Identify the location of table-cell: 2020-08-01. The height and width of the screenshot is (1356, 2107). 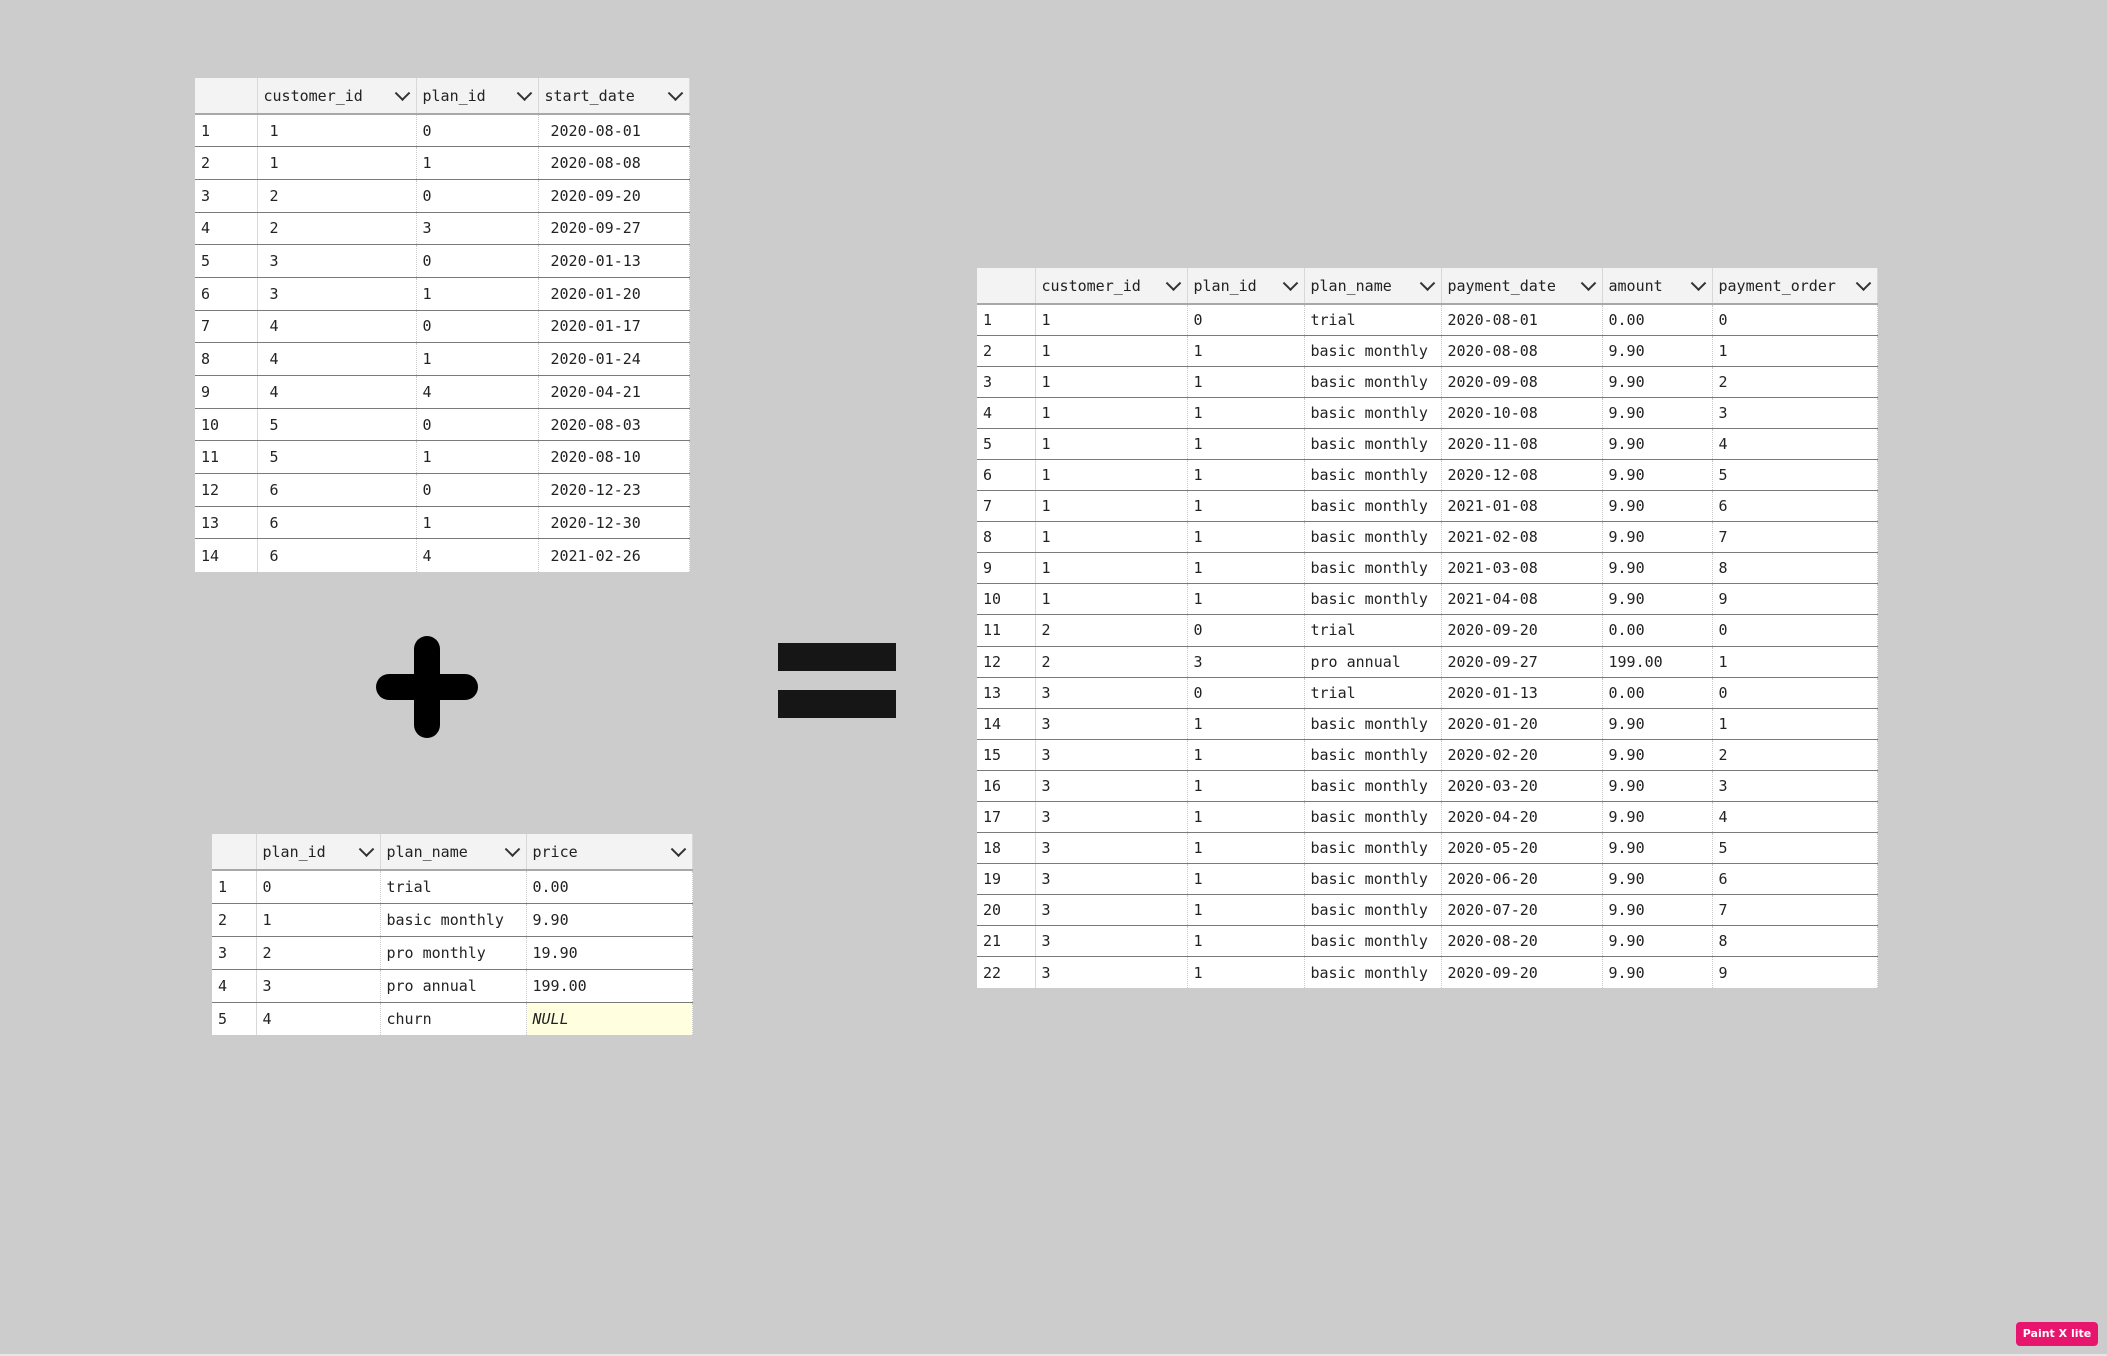
(1522, 320).